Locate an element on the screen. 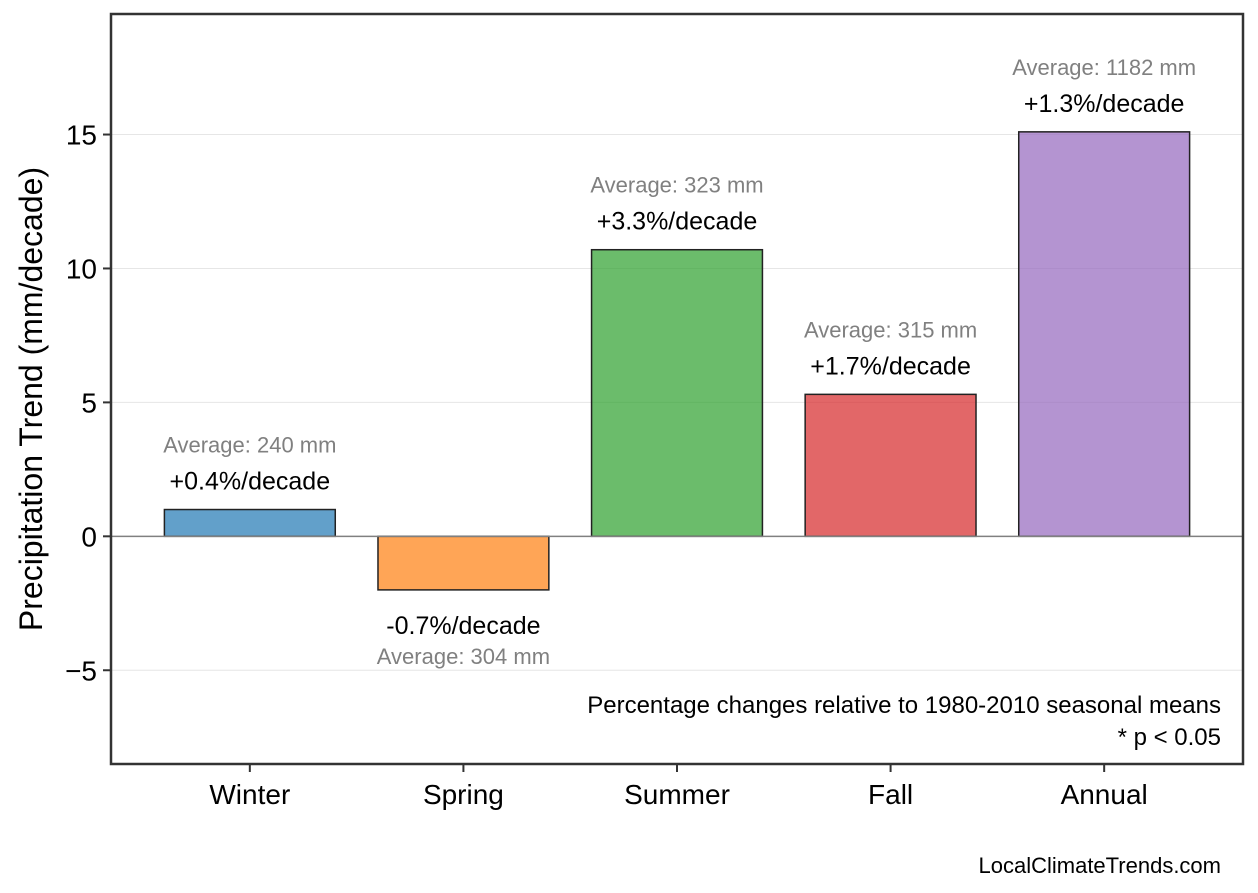 The image size is (1258, 893). x-tick-label-summer: Summer is located at coordinates (677, 794).